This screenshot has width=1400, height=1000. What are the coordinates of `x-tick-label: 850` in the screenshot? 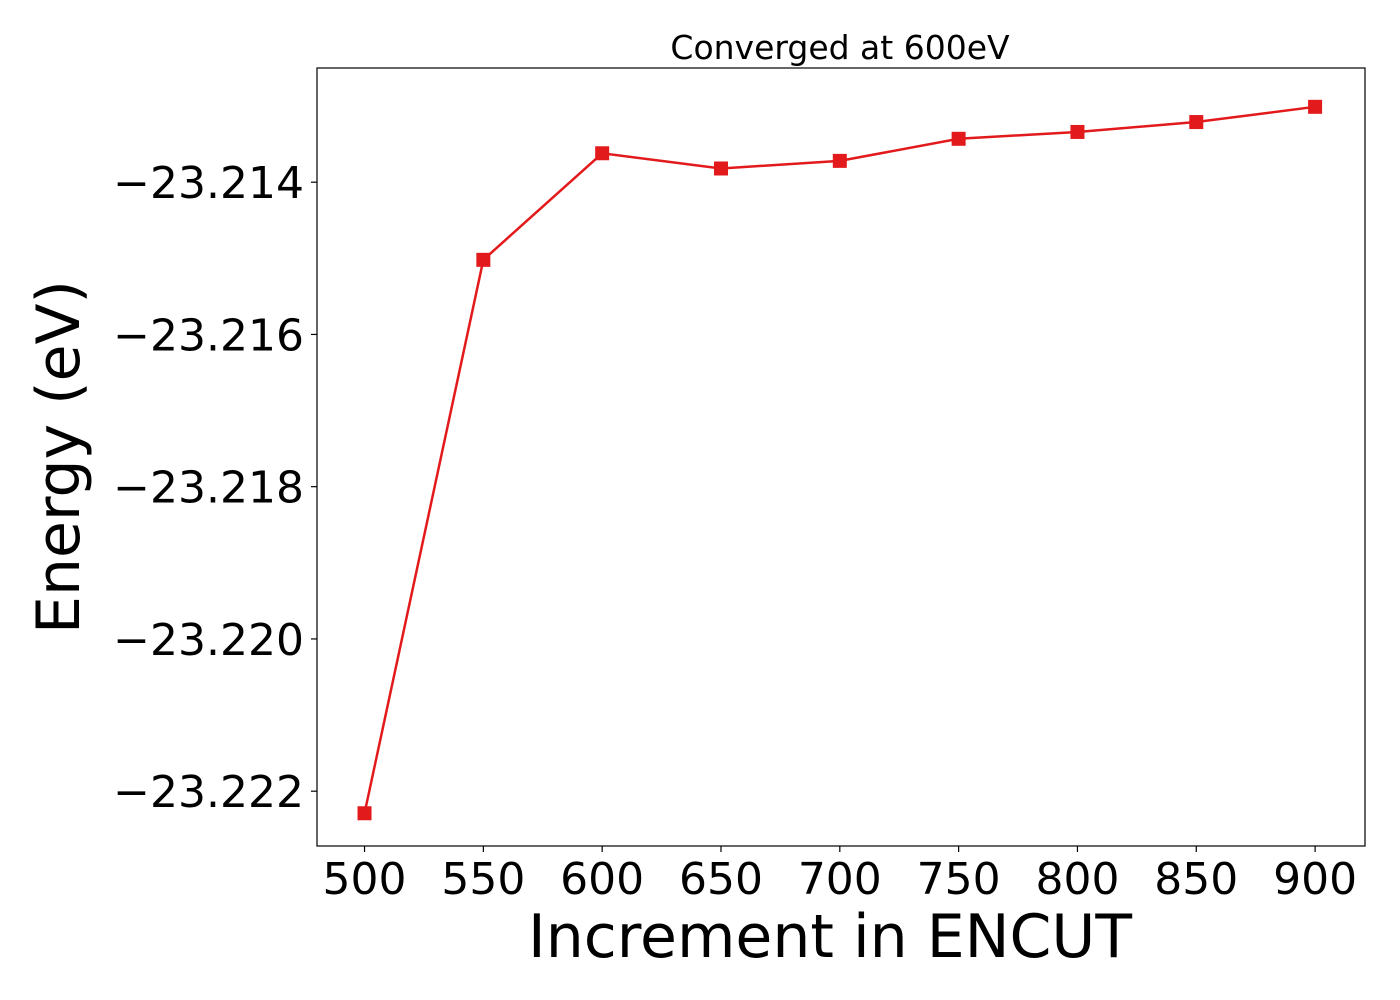 It's located at (1196, 879).